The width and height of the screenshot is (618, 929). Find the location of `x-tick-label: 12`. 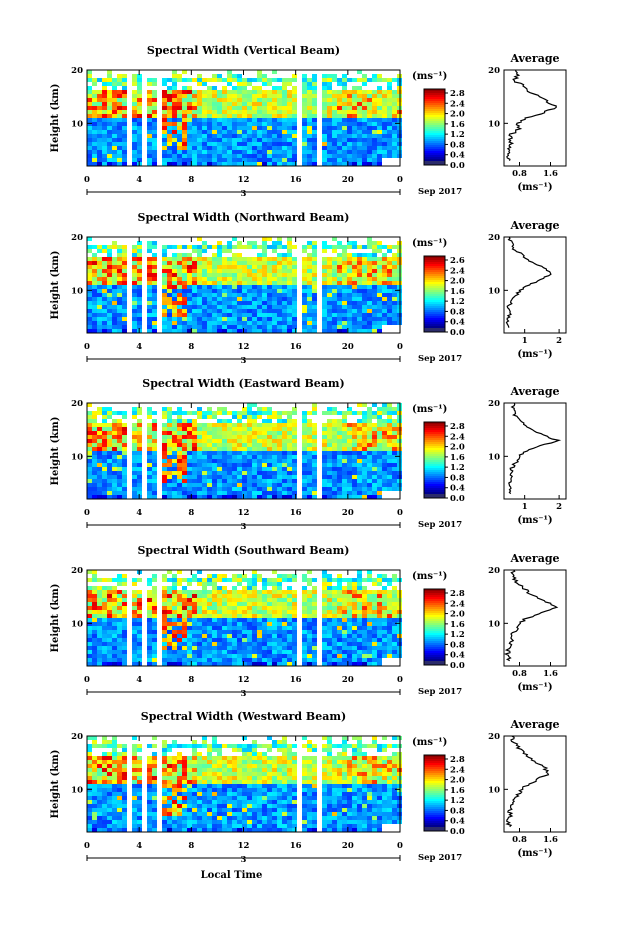

x-tick-label: 12 is located at coordinates (244, 347).